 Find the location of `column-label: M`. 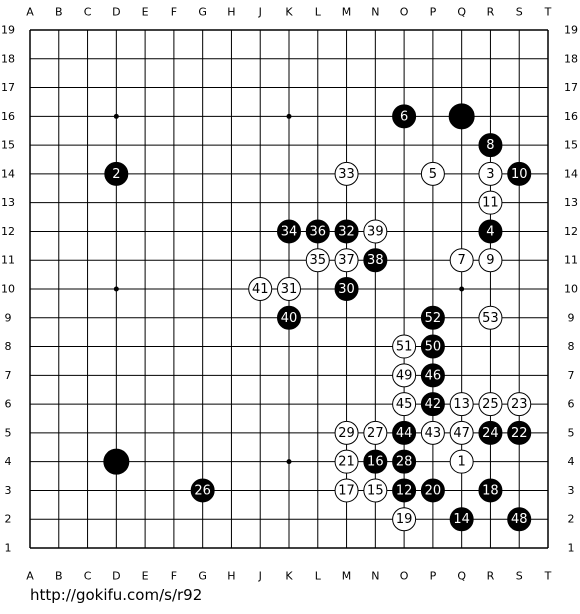

column-label: M is located at coordinates (347, 576).